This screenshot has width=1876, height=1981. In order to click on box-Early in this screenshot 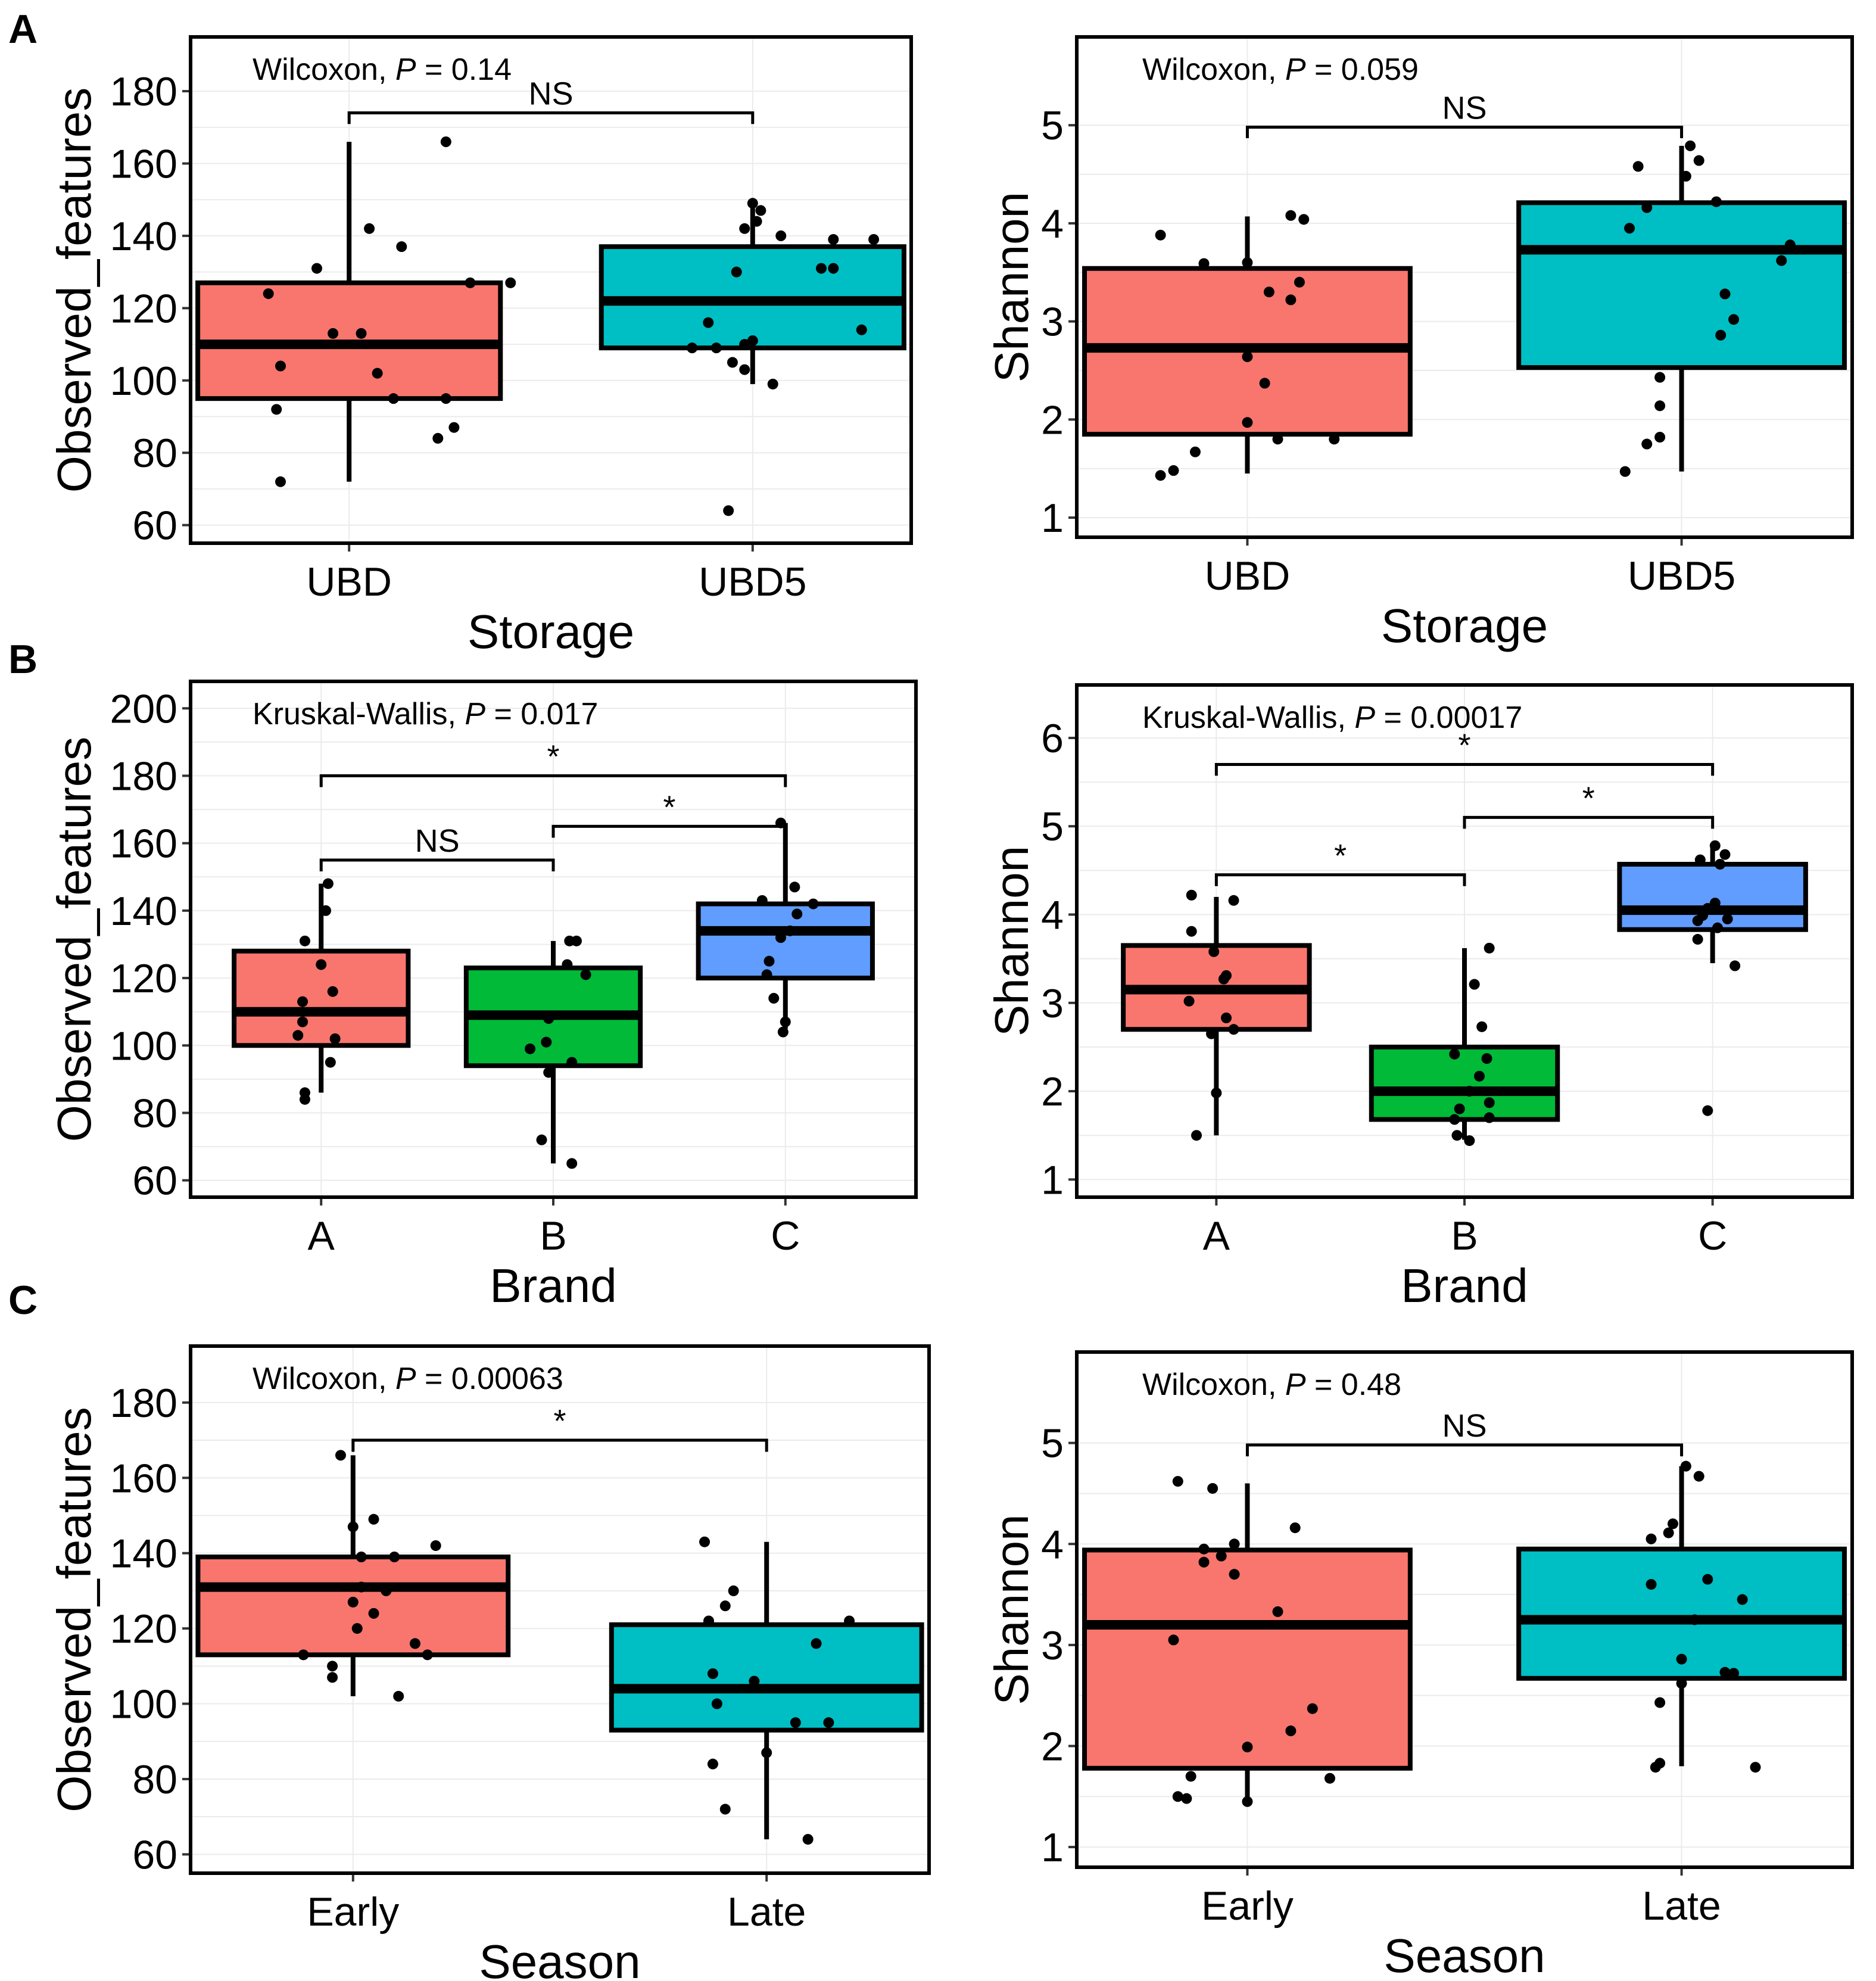, I will do `click(1247, 1642)`.